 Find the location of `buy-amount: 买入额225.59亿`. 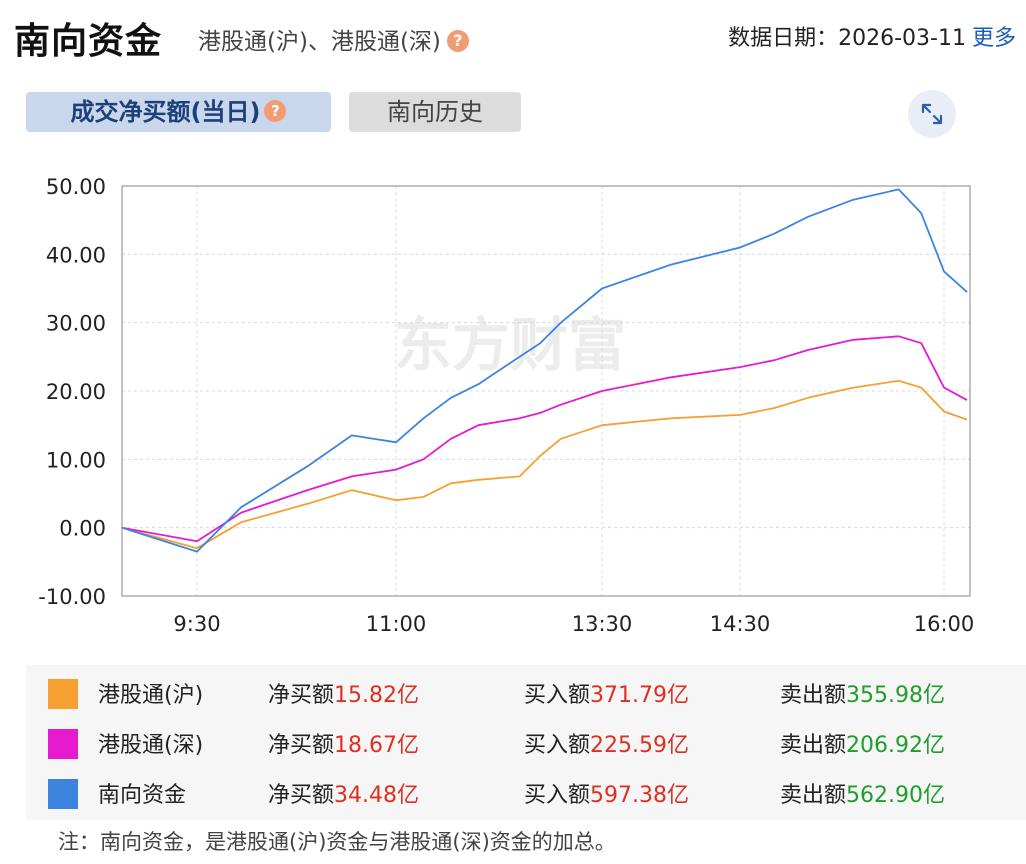

buy-amount: 买入额225.59亿 is located at coordinates (606, 743).